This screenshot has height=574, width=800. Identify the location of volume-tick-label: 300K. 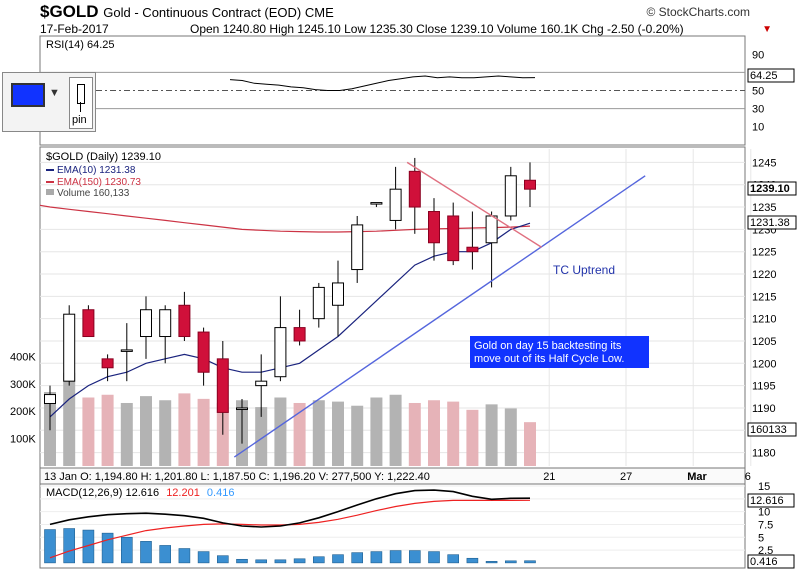
(23, 385).